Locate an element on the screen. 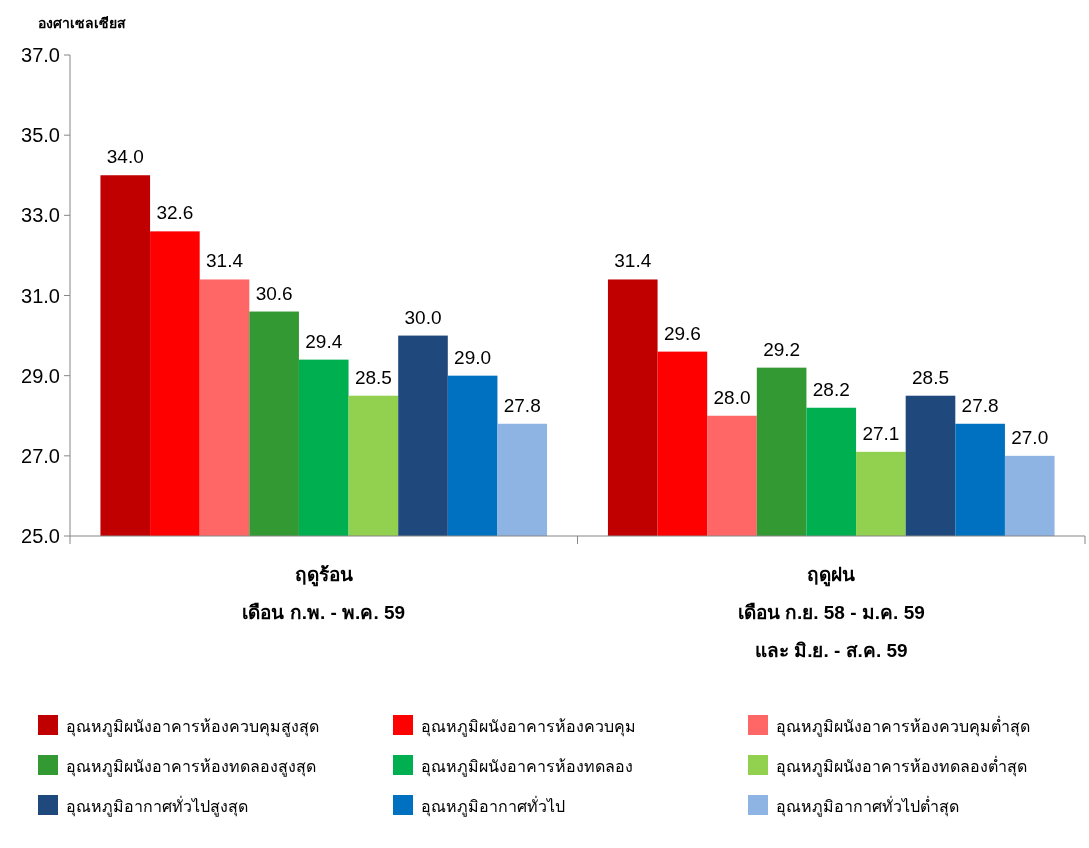 Image resolution: width=1089 pixels, height=848 pixels. data-label: 29.6 is located at coordinates (682, 333).